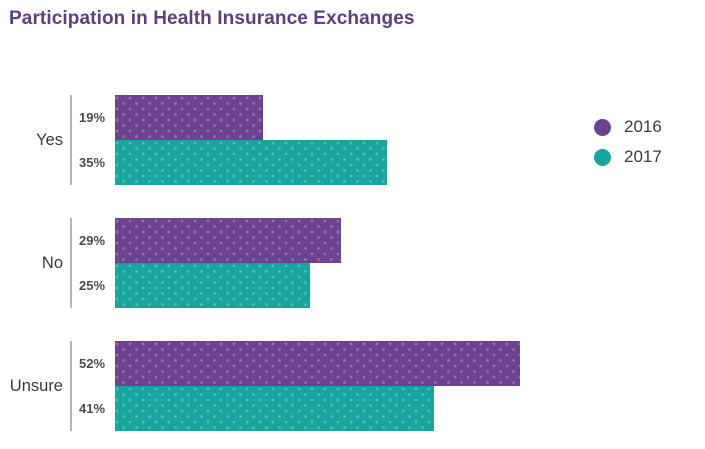 Image resolution: width=705 pixels, height=449 pixels. I want to click on legend-item-2016: 2016, so click(628, 127).